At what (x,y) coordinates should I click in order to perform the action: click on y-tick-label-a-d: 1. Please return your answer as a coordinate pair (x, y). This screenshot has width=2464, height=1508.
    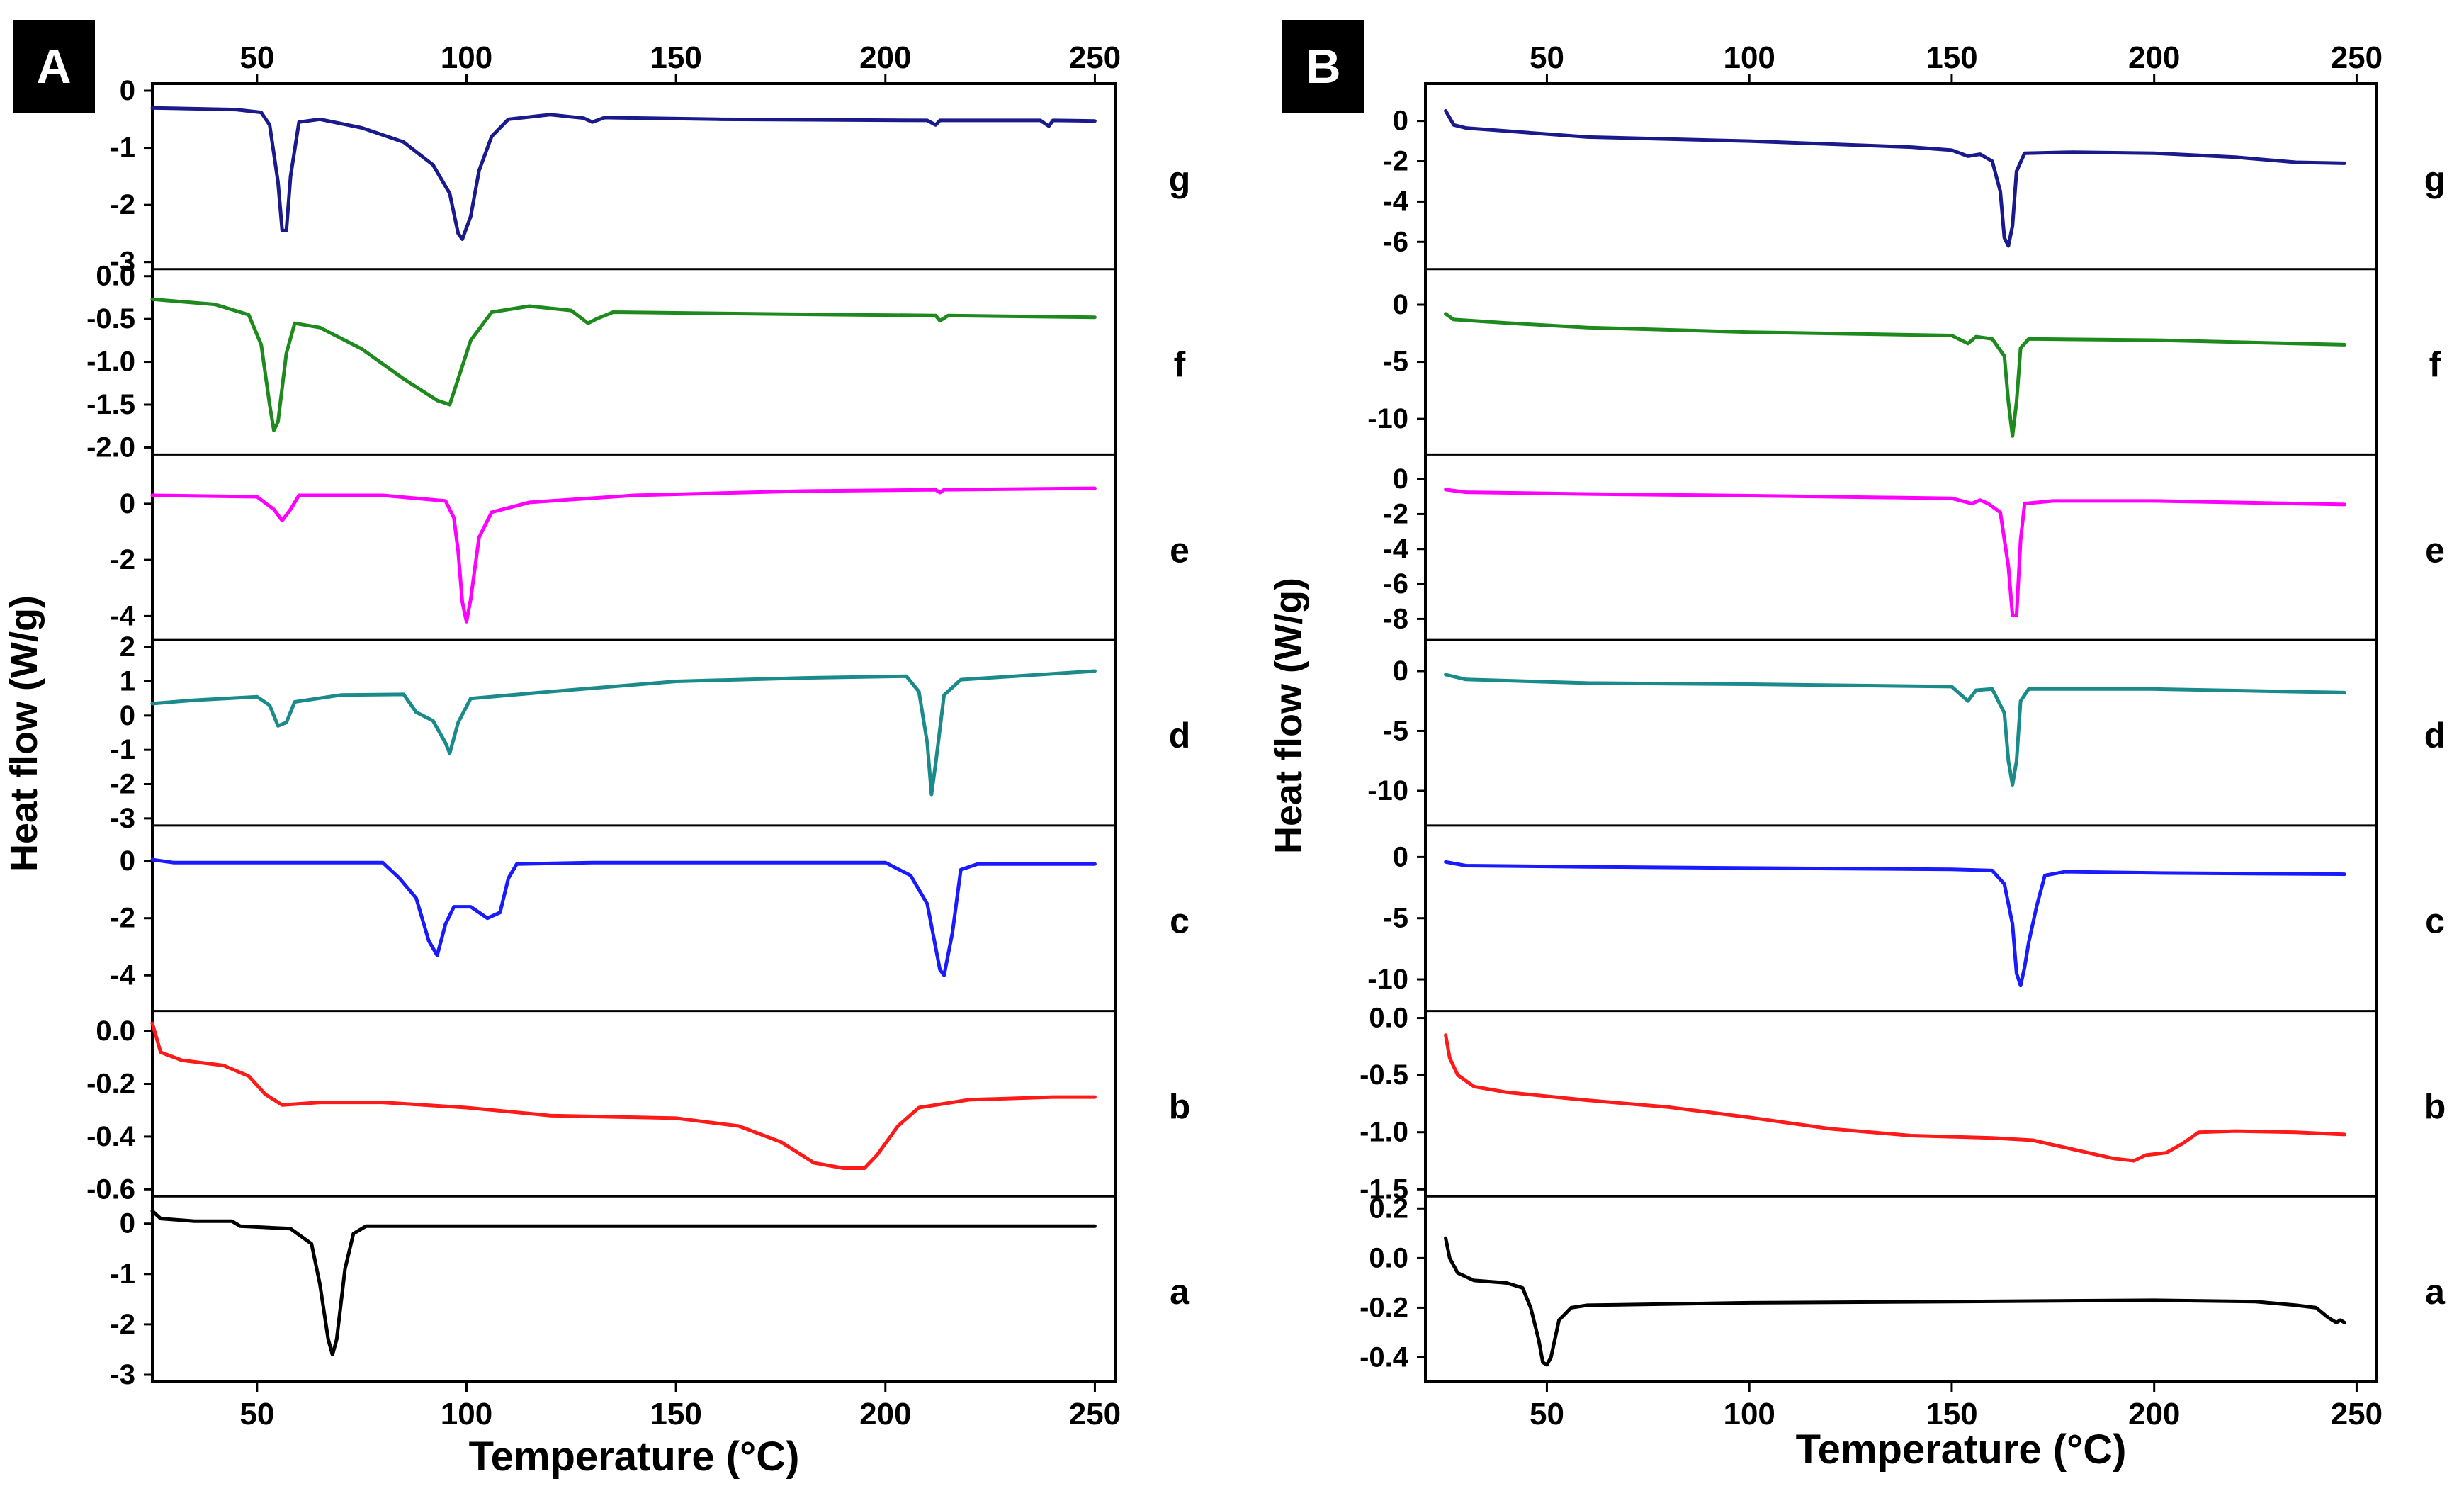
    Looking at the image, I should click on (127, 681).